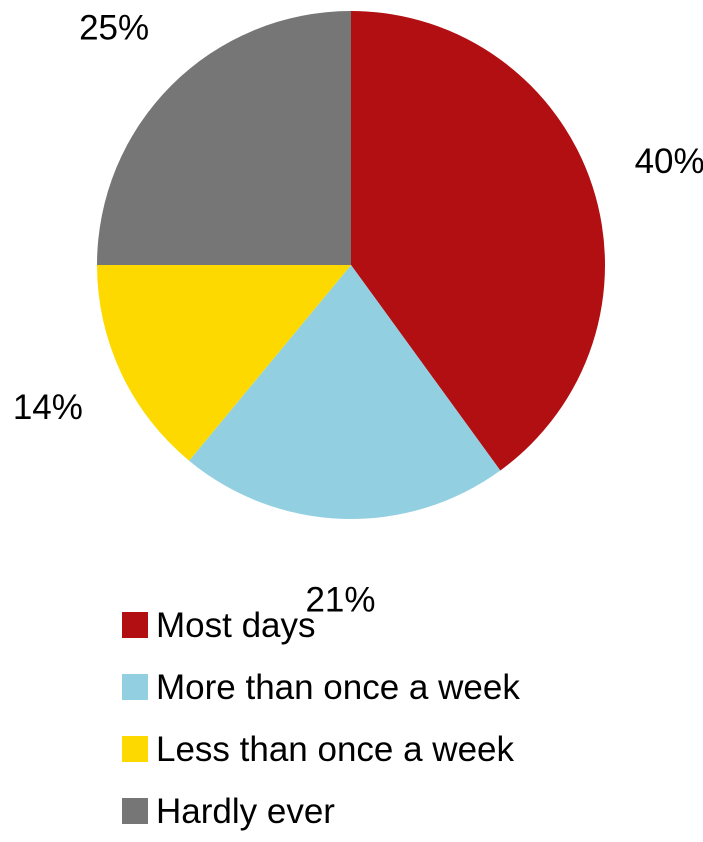  What do you see at coordinates (114, 28) in the screenshot?
I see `data-label-hardly-ever: 25%` at bounding box center [114, 28].